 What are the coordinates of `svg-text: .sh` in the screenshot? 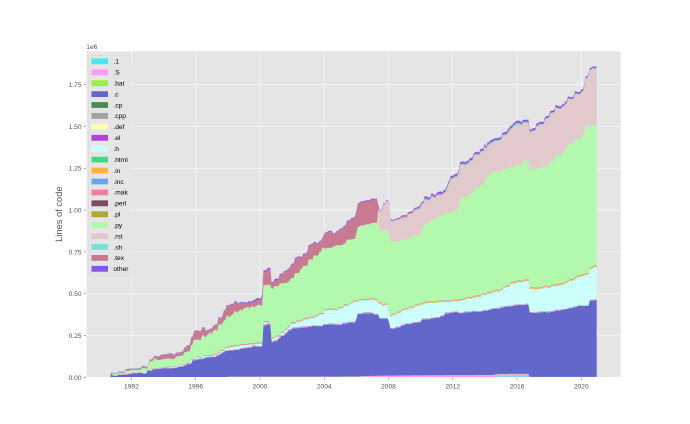 It's located at (117, 247).